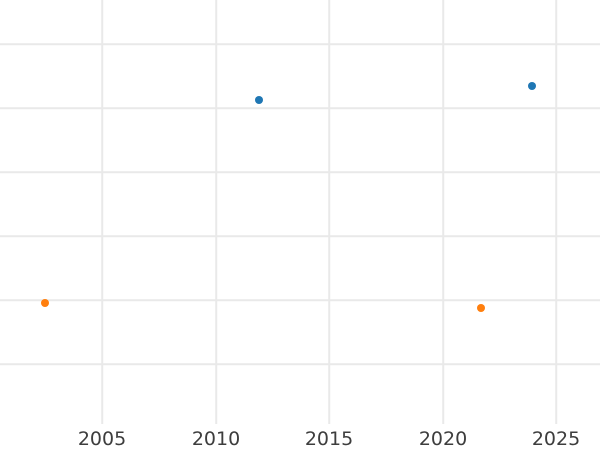  Describe the element at coordinates (443, 439) in the screenshot. I see `x-tick-label: 2020` at that location.